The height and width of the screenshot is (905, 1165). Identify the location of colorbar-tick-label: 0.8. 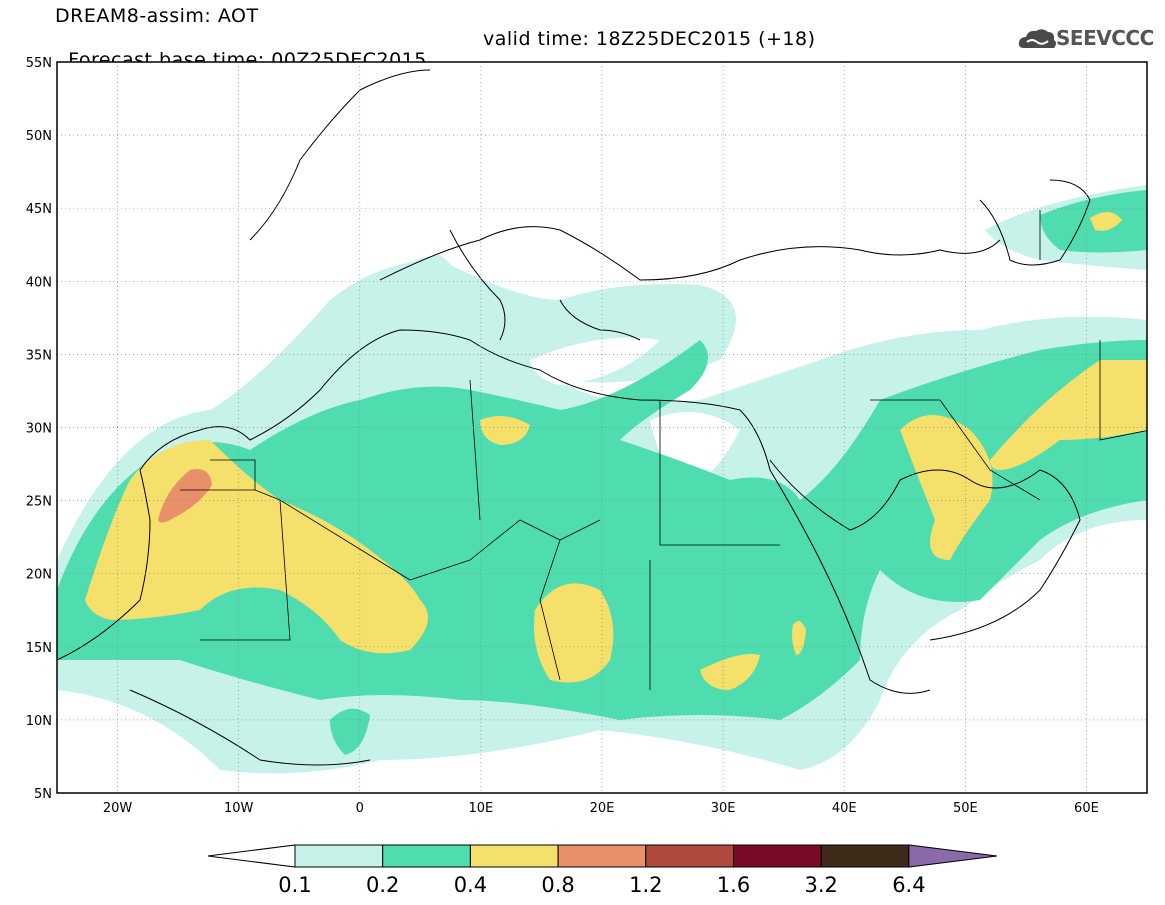
(557, 885).